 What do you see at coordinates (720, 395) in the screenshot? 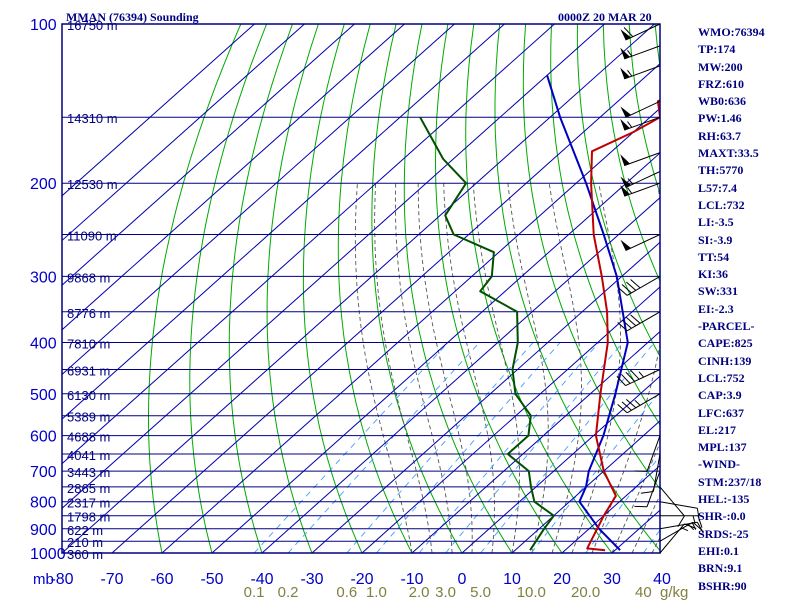
I see `index-item: CAP:3.9` at bounding box center [720, 395].